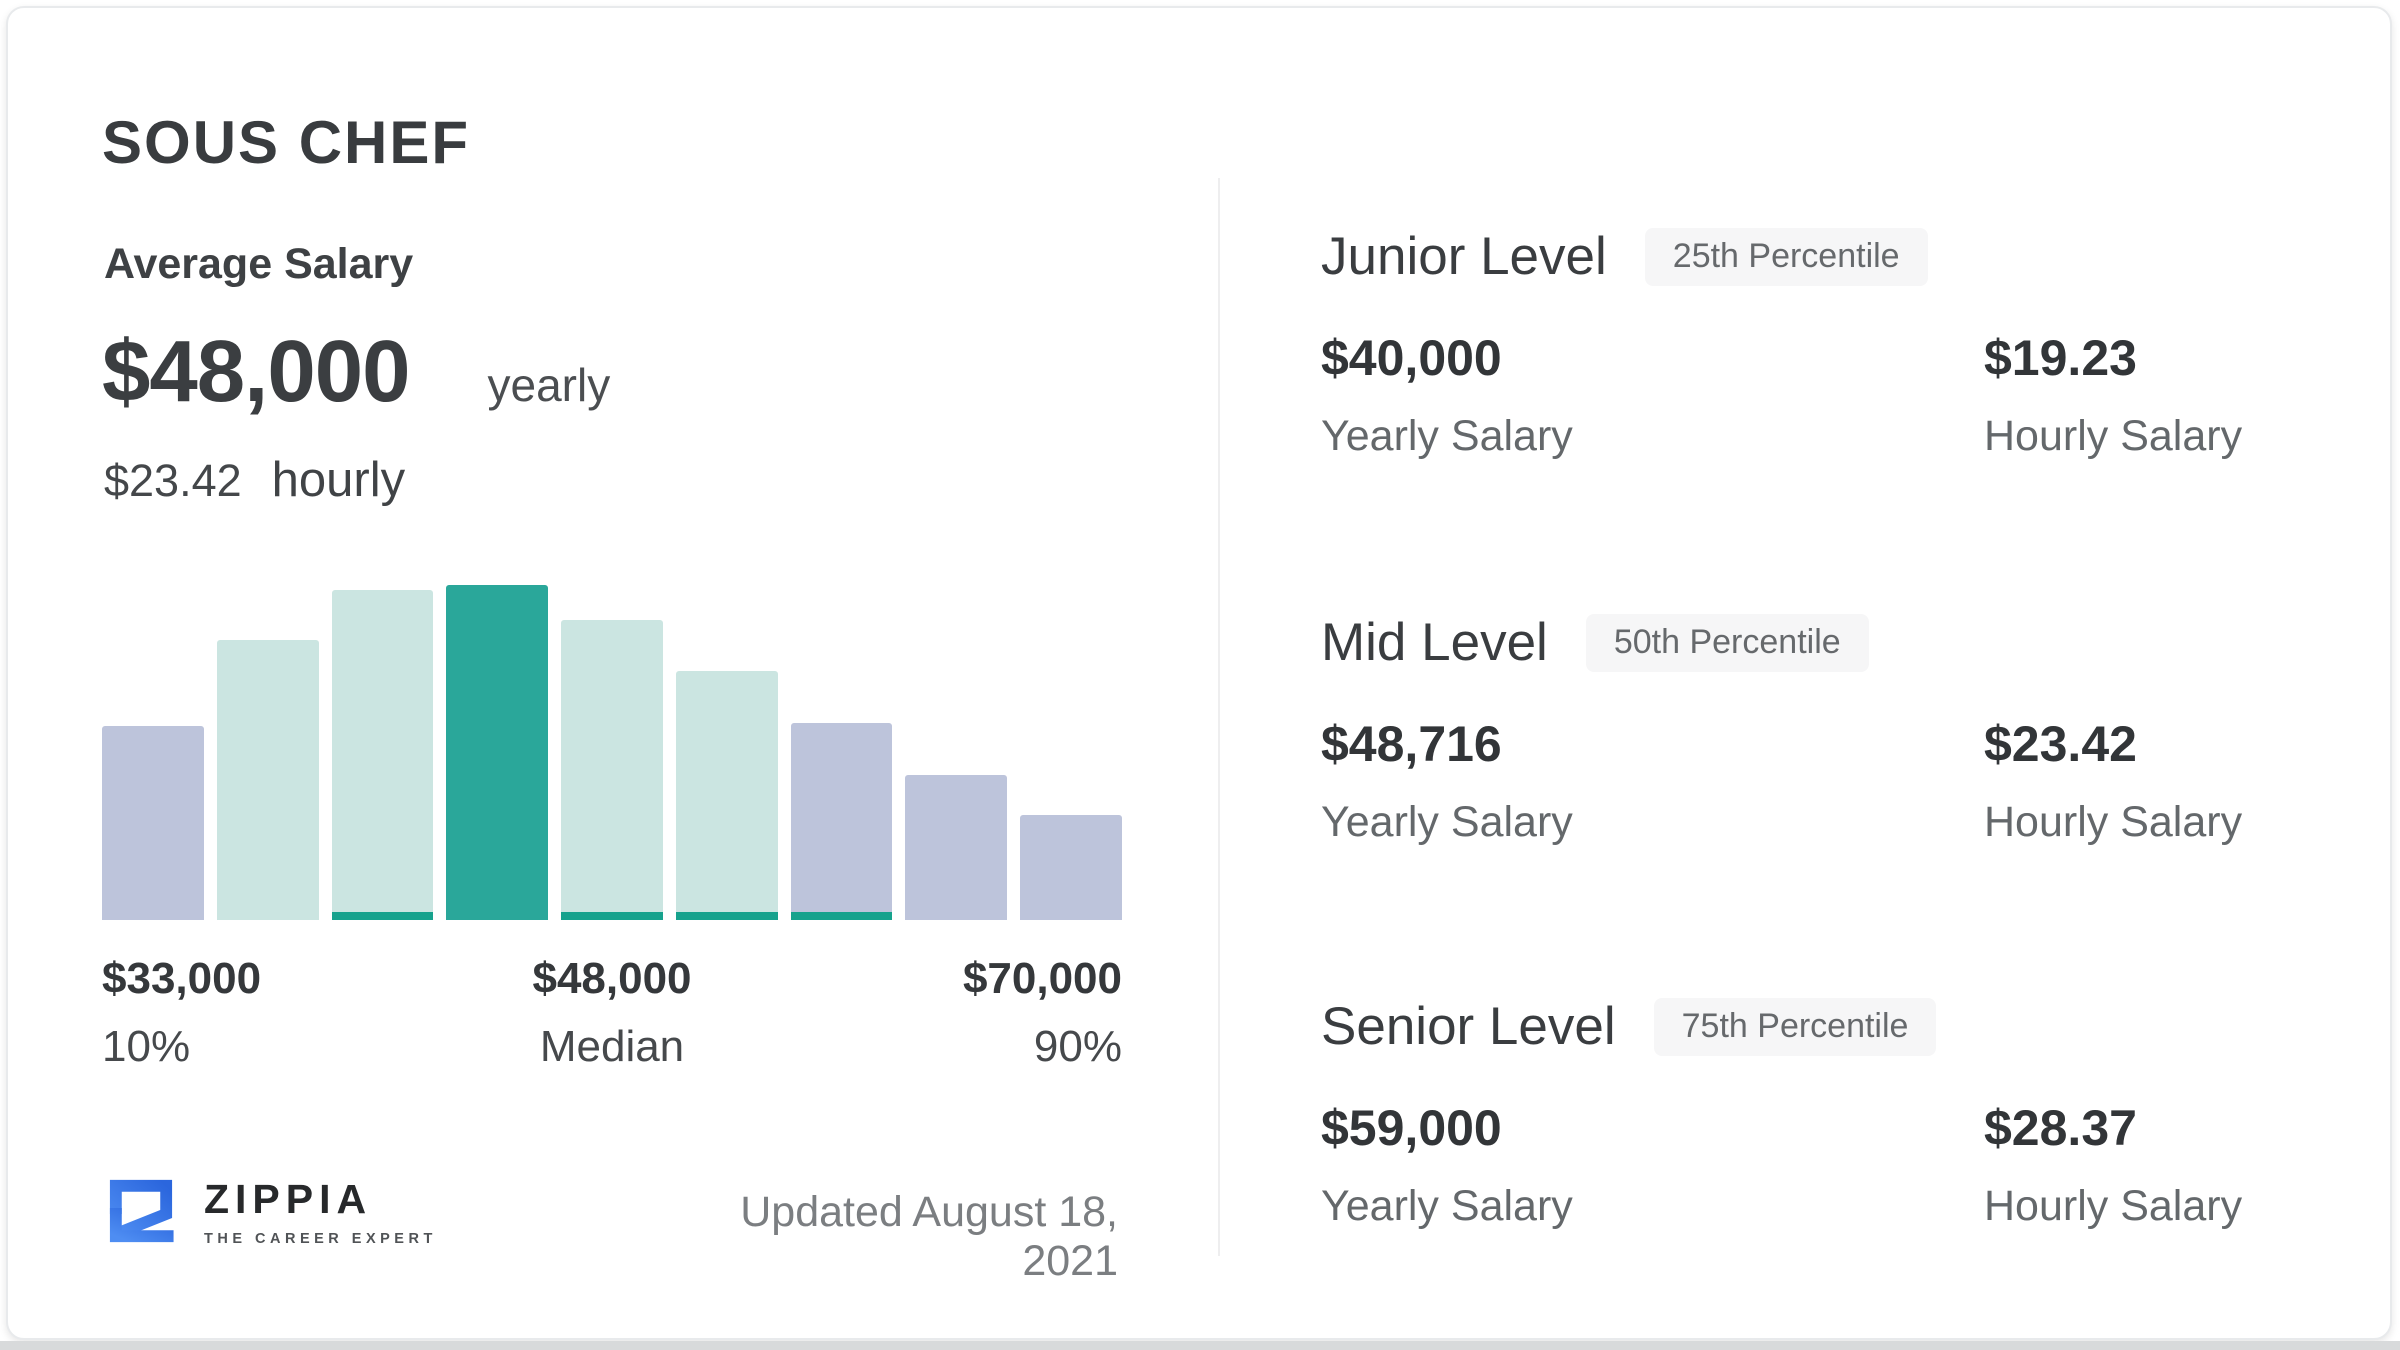  I want to click on brand-tagline: THE CAREER EXPERT, so click(320, 1238).